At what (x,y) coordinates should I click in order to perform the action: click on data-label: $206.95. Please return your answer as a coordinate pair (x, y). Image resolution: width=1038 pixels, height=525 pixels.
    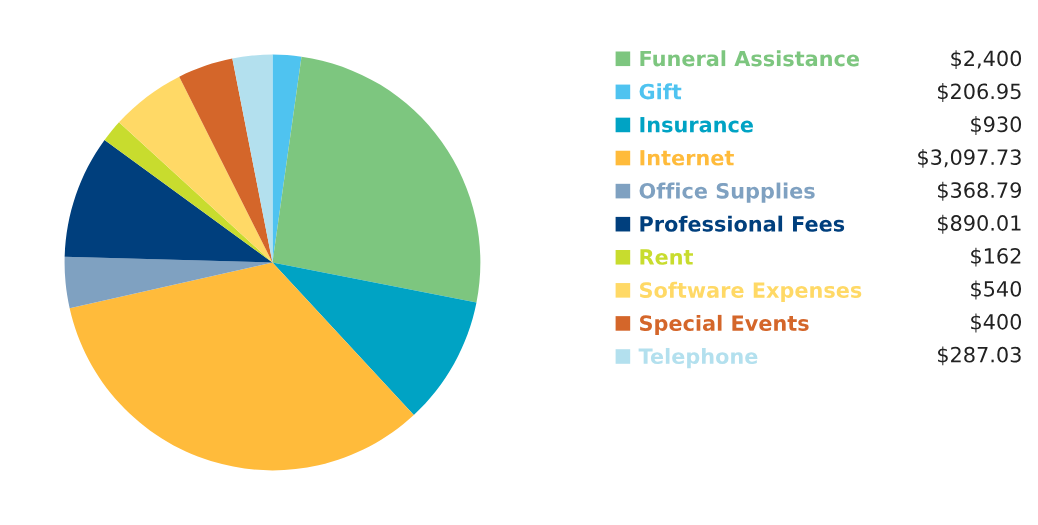
    Looking at the image, I should click on (979, 92).